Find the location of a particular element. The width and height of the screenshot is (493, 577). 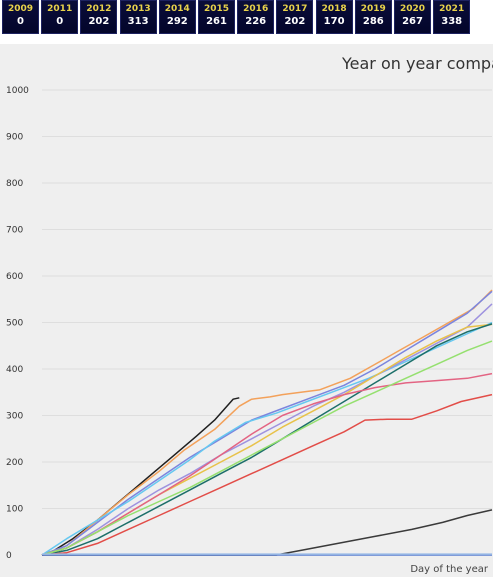

year-tile-2009: 2009 0 is located at coordinates (20, 17).